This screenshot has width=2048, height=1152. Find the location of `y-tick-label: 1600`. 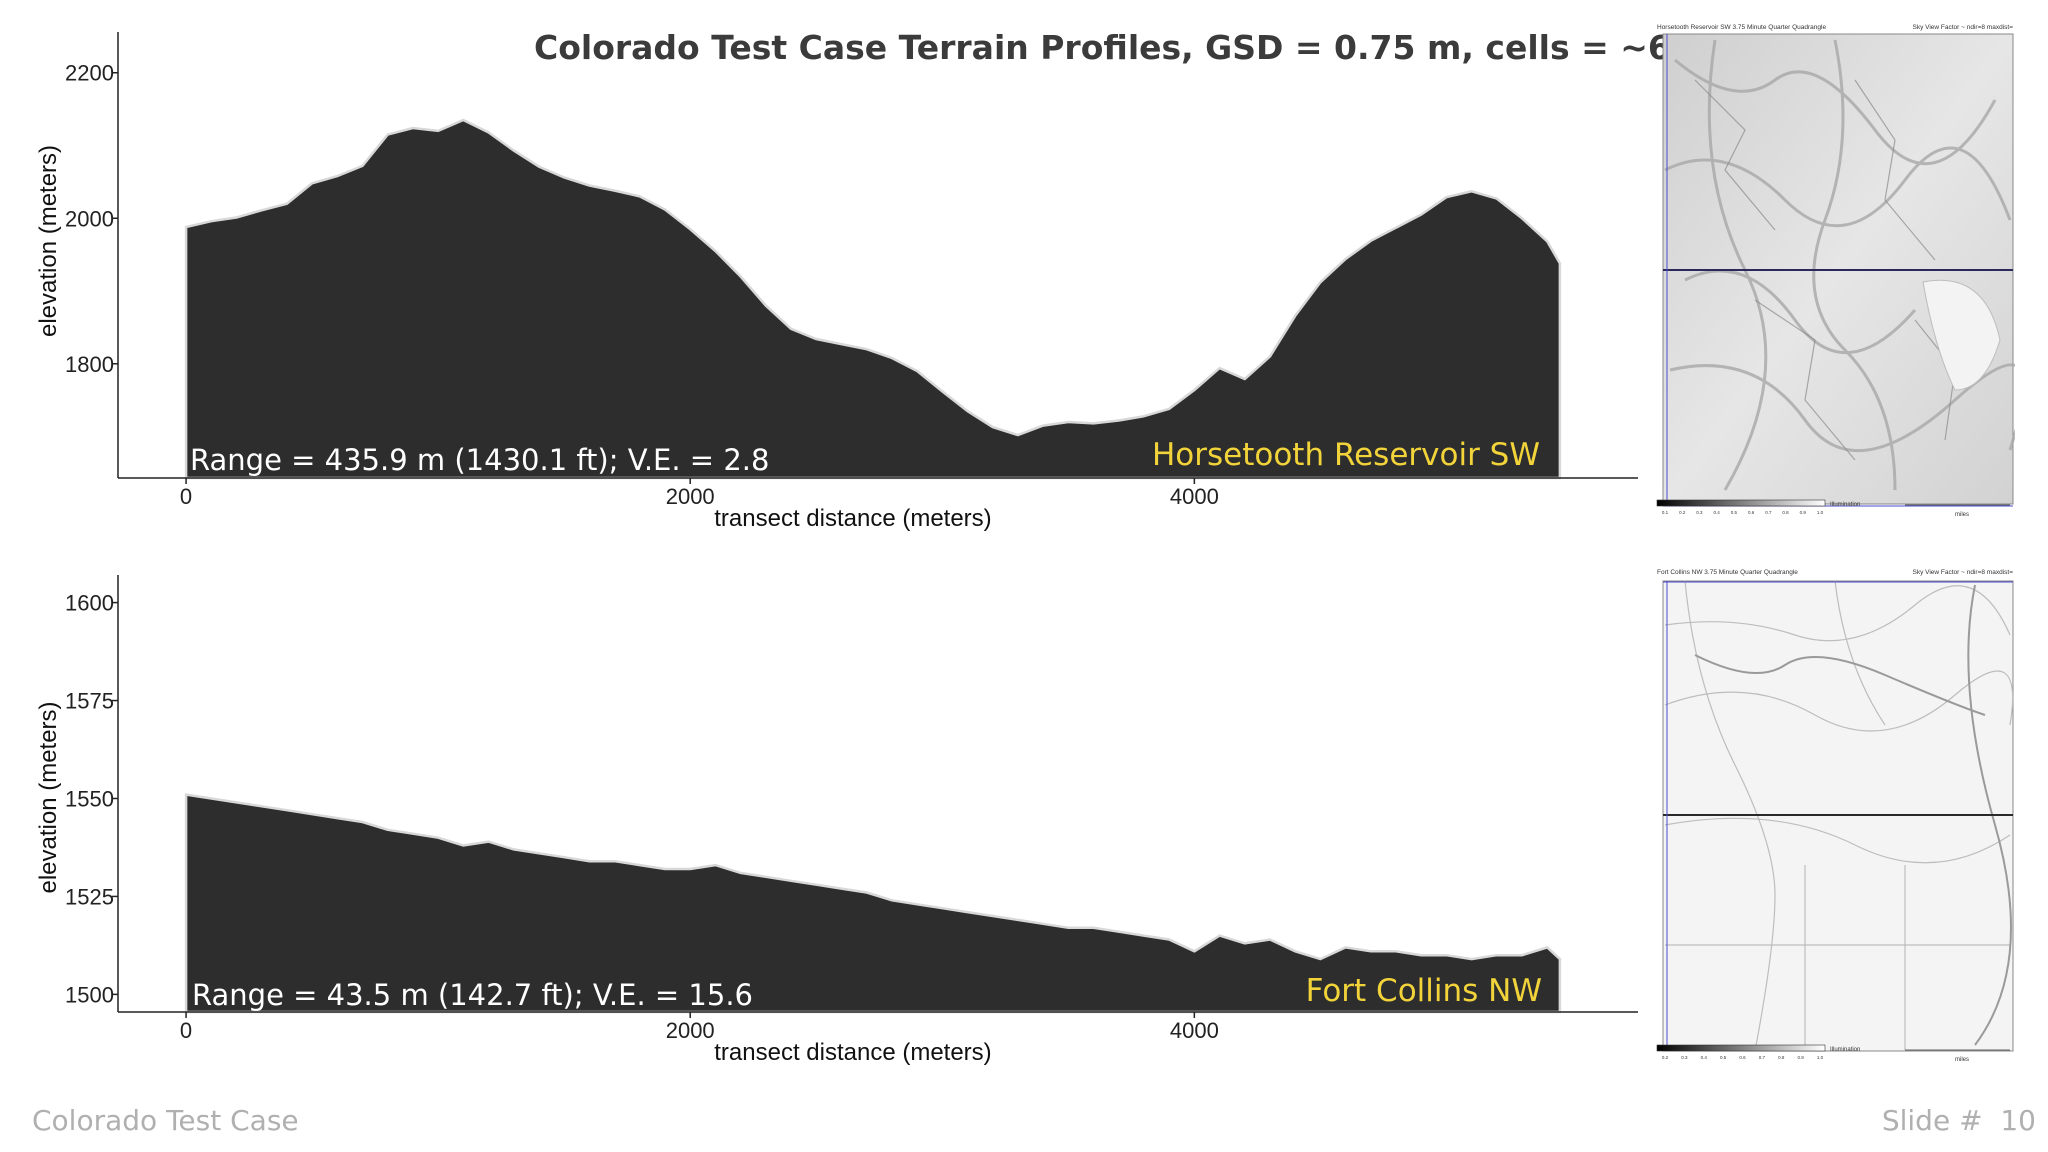

y-tick-label: 1600 is located at coordinates (89, 603).